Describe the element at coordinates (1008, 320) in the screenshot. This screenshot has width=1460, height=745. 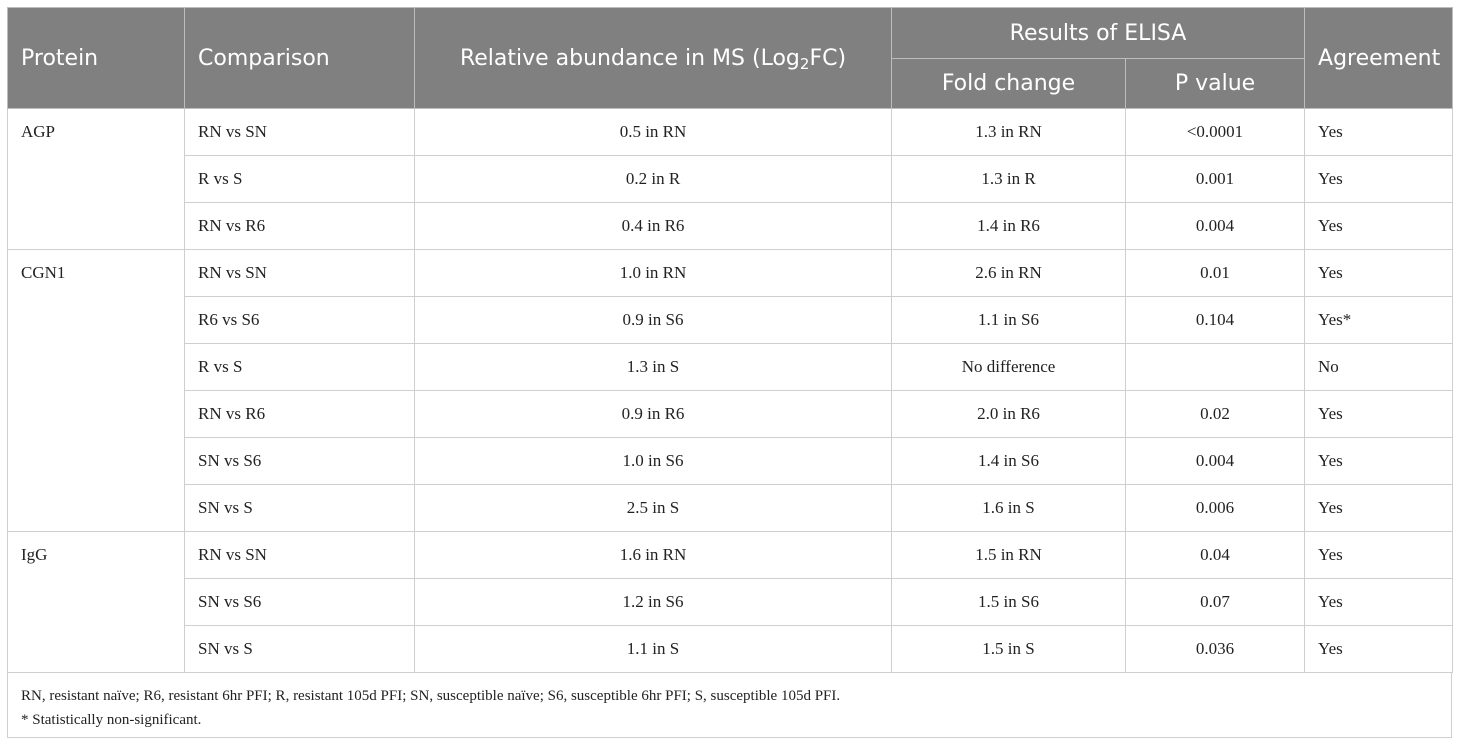
I see `cell-fold-change: 1.1 in S6` at that location.